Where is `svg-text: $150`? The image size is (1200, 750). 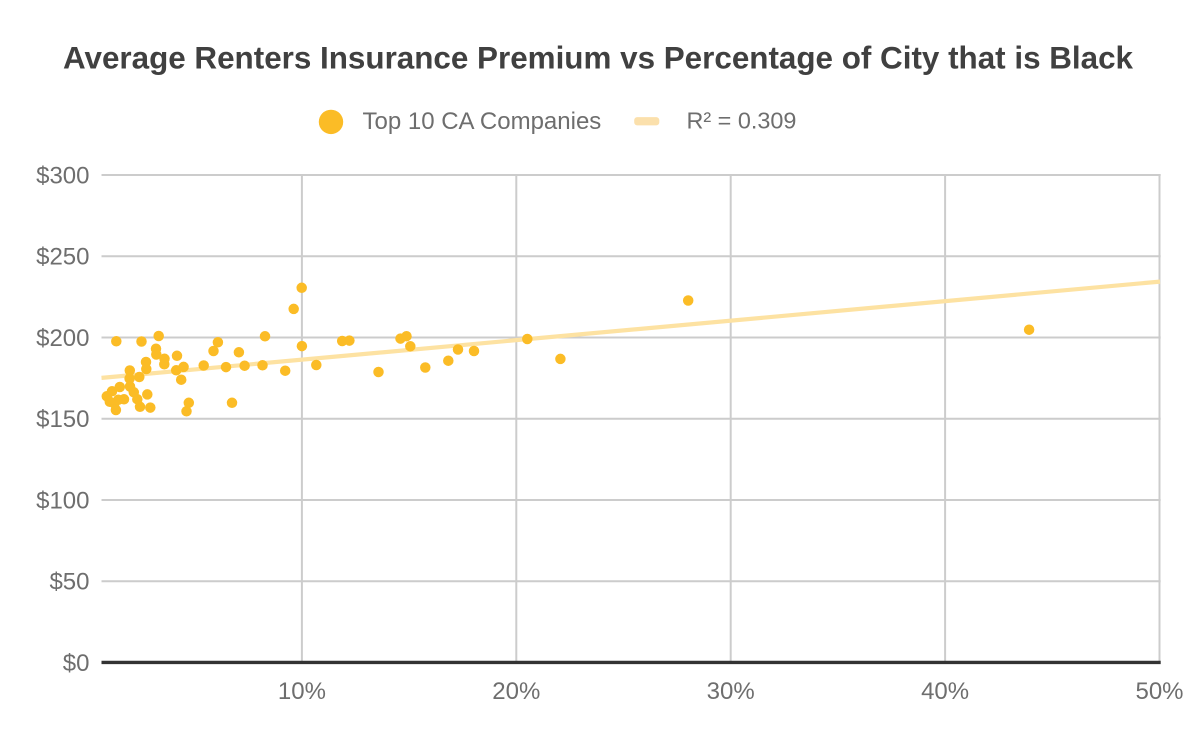 svg-text: $150 is located at coordinates (62, 419).